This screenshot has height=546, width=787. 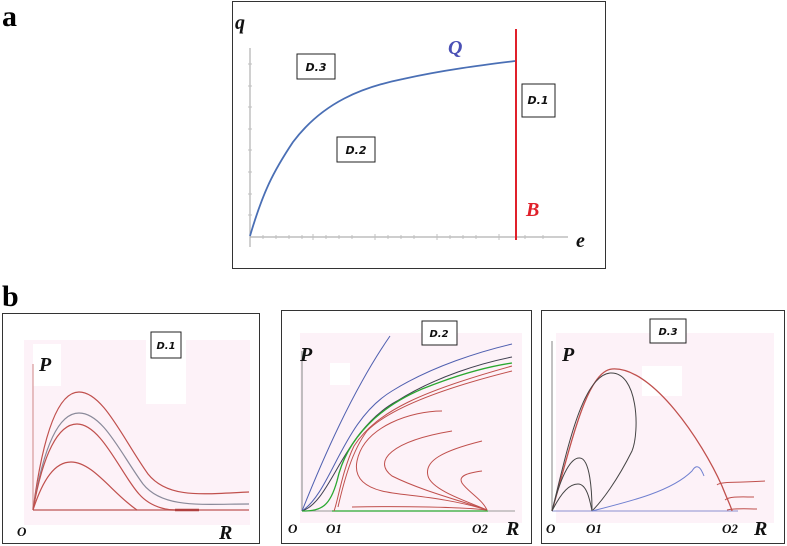 I want to click on panel-b-d2-chart: P R O O1 O2 D.2, so click(x=406, y=427).